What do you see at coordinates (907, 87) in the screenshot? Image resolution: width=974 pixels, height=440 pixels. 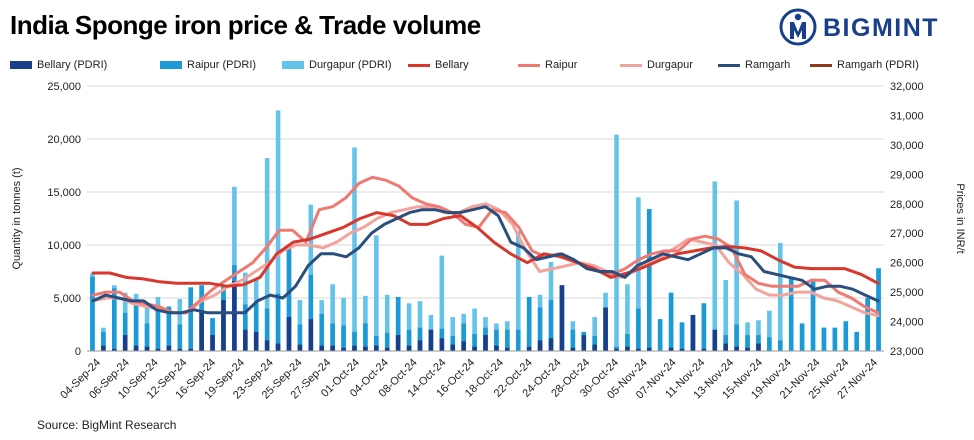 I see `y-right-tick-label: 32,000` at bounding box center [907, 87].